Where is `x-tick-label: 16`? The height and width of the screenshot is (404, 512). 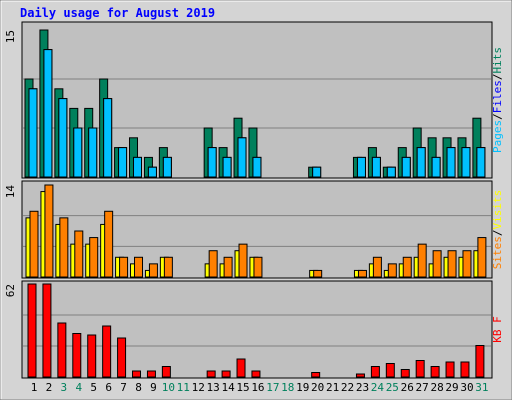
x-tick-label: 16 is located at coordinates (257, 387).